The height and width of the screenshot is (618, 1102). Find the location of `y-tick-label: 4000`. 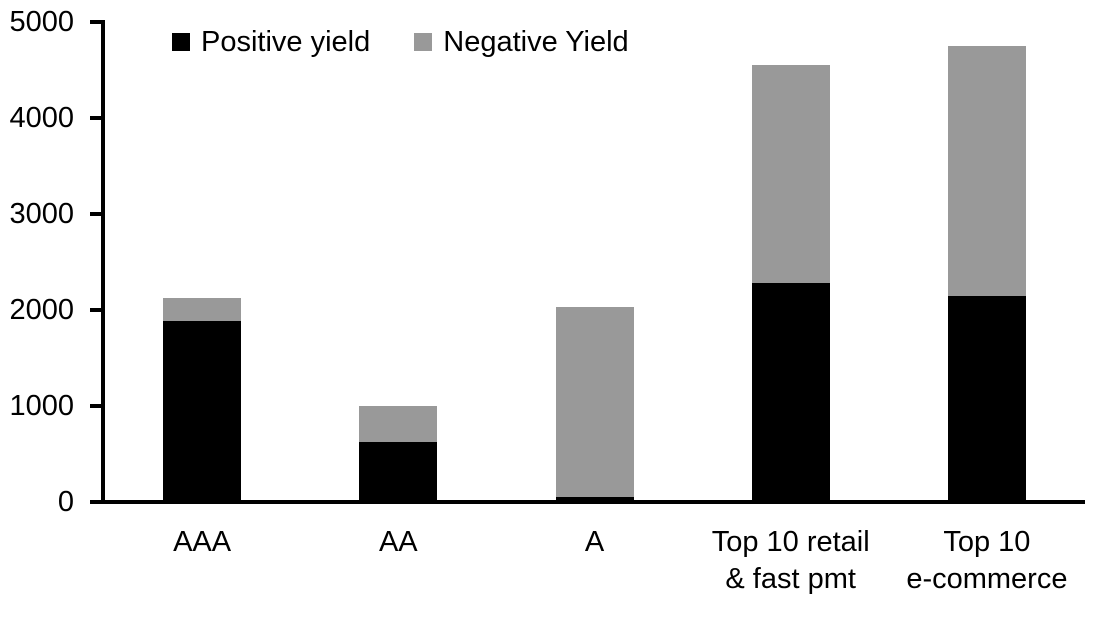

y-tick-label: 4000 is located at coordinates (41, 118).